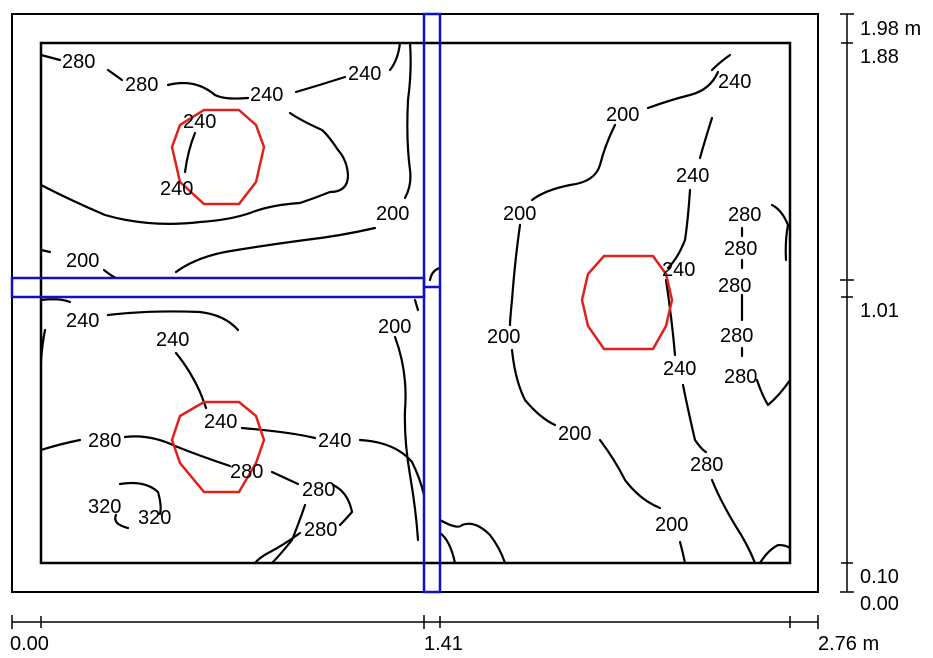 This screenshot has height=658, width=933. What do you see at coordinates (432, 303) in the screenshot?
I see `vertical-beam` at bounding box center [432, 303].